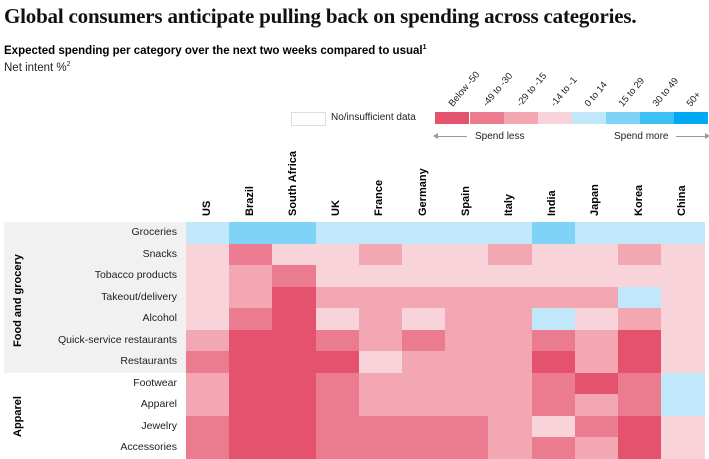  What do you see at coordinates (596, 94) in the screenshot?
I see `legend-tick-label: 0 to 14` at bounding box center [596, 94].